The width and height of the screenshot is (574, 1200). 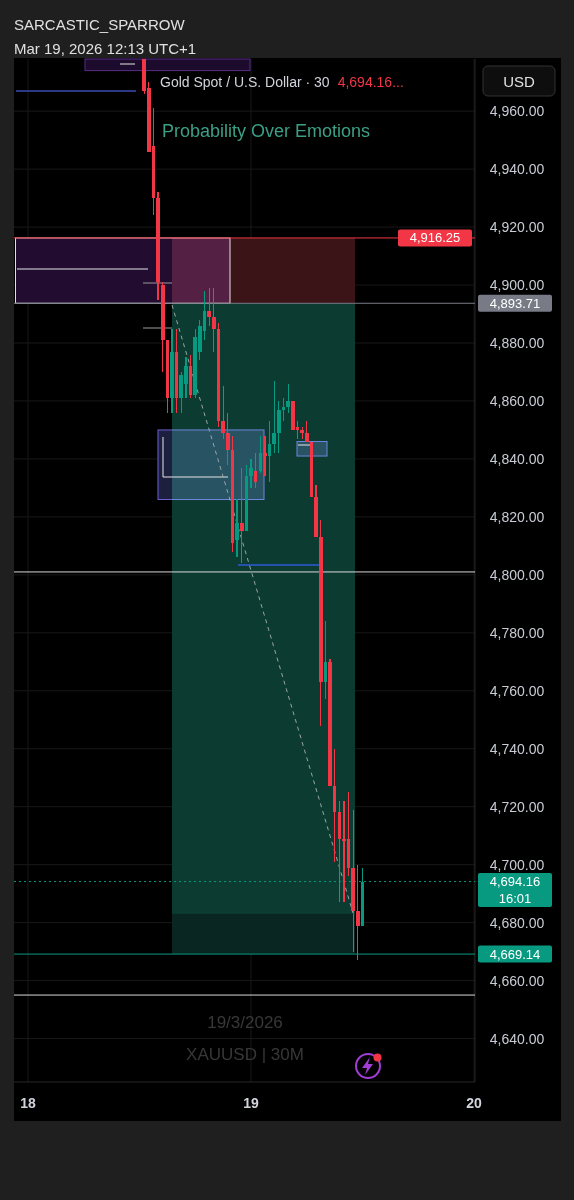 I want to click on y-axis-title: USD, so click(x=519, y=81).